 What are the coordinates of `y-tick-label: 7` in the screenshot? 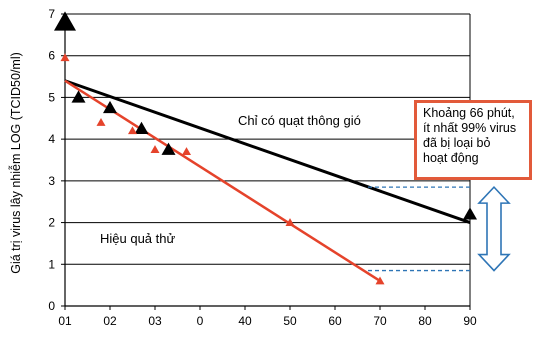 It's located at (51, 14).